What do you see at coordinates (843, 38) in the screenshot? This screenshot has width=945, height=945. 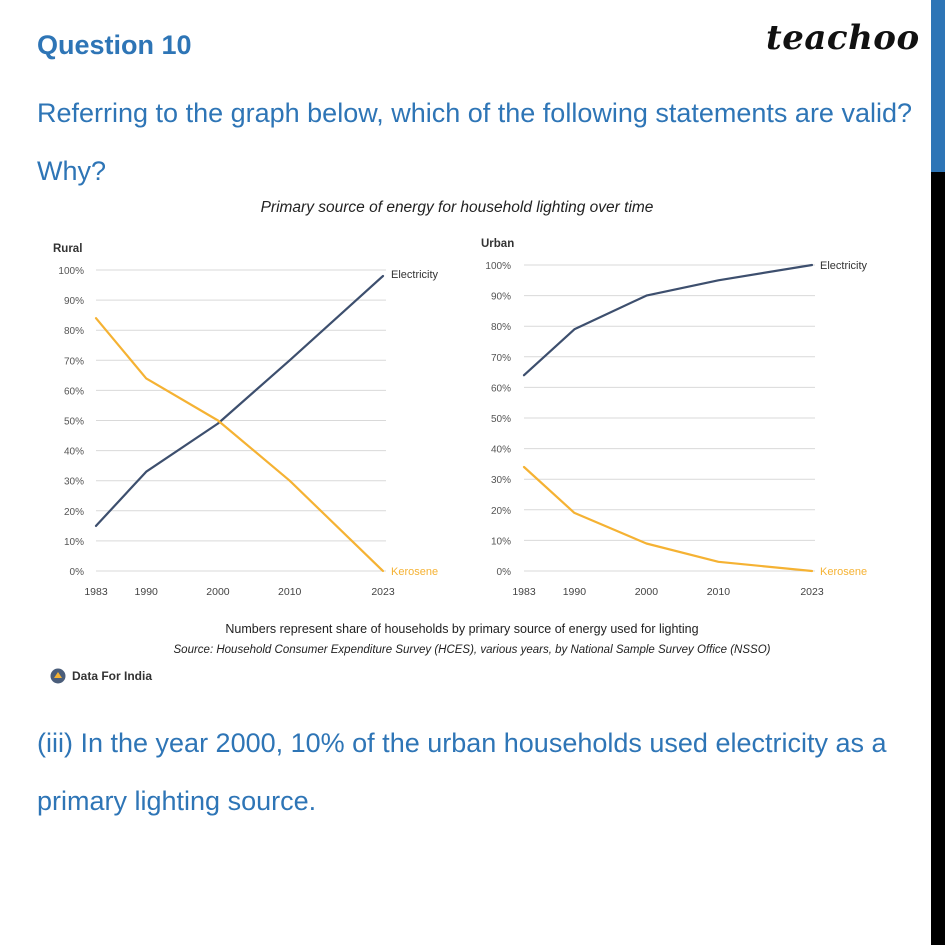 I see `brand-logo: teachoo` at bounding box center [843, 38].